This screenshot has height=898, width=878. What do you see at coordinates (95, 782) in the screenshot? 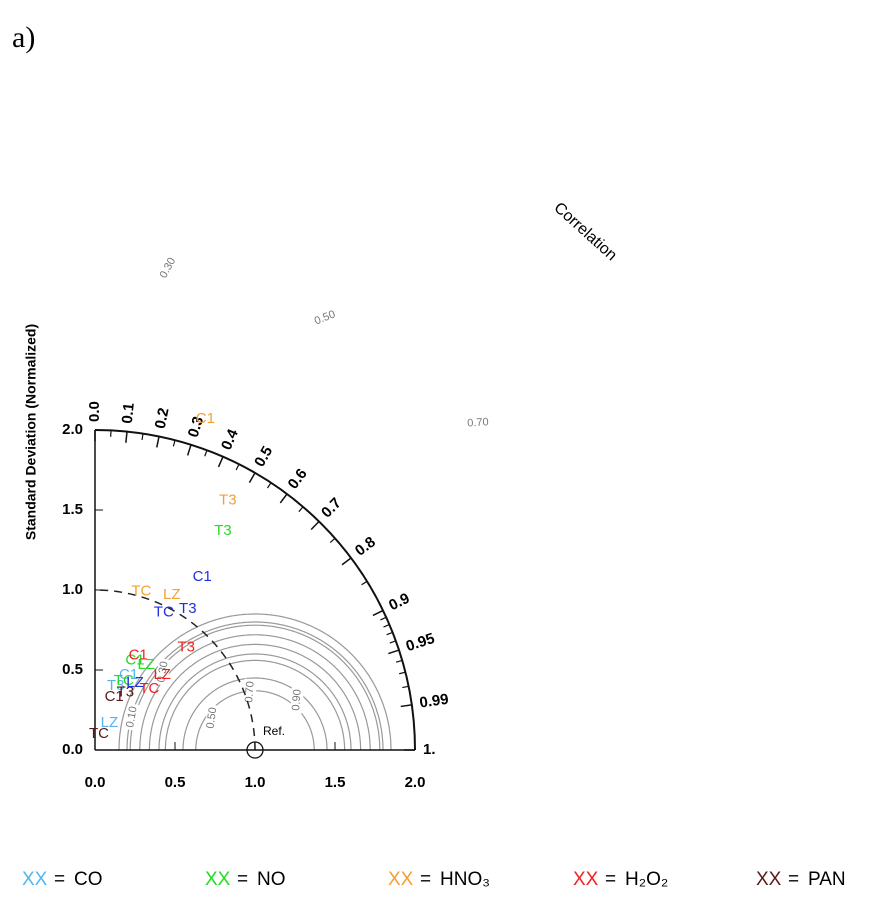
I see `x-tick-label: 0.0` at bounding box center [95, 782].